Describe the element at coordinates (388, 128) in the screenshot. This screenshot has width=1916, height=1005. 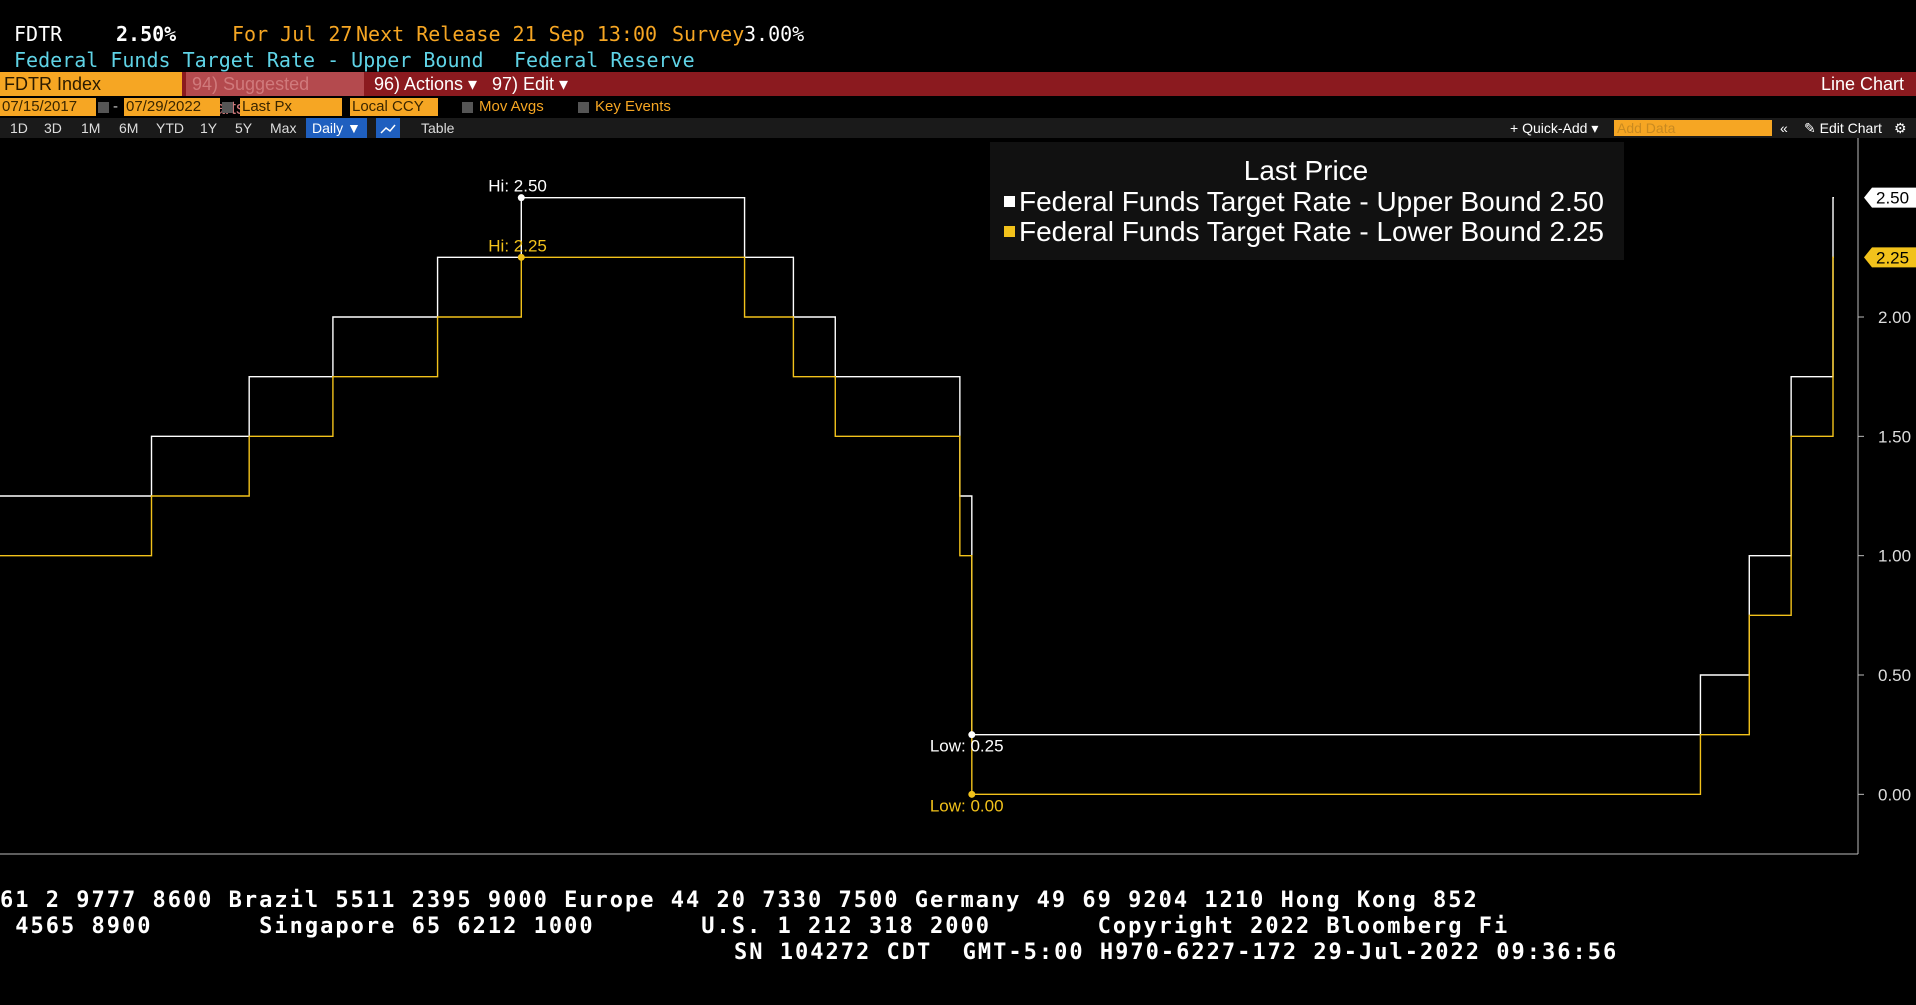
I see `line-style-icon` at that location.